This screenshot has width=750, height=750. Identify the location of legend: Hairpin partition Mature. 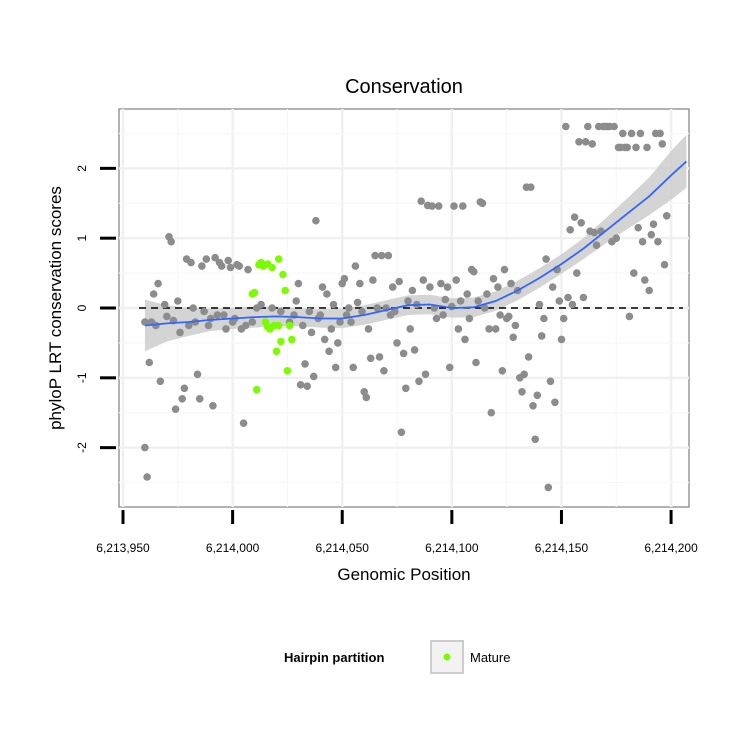
(397, 657).